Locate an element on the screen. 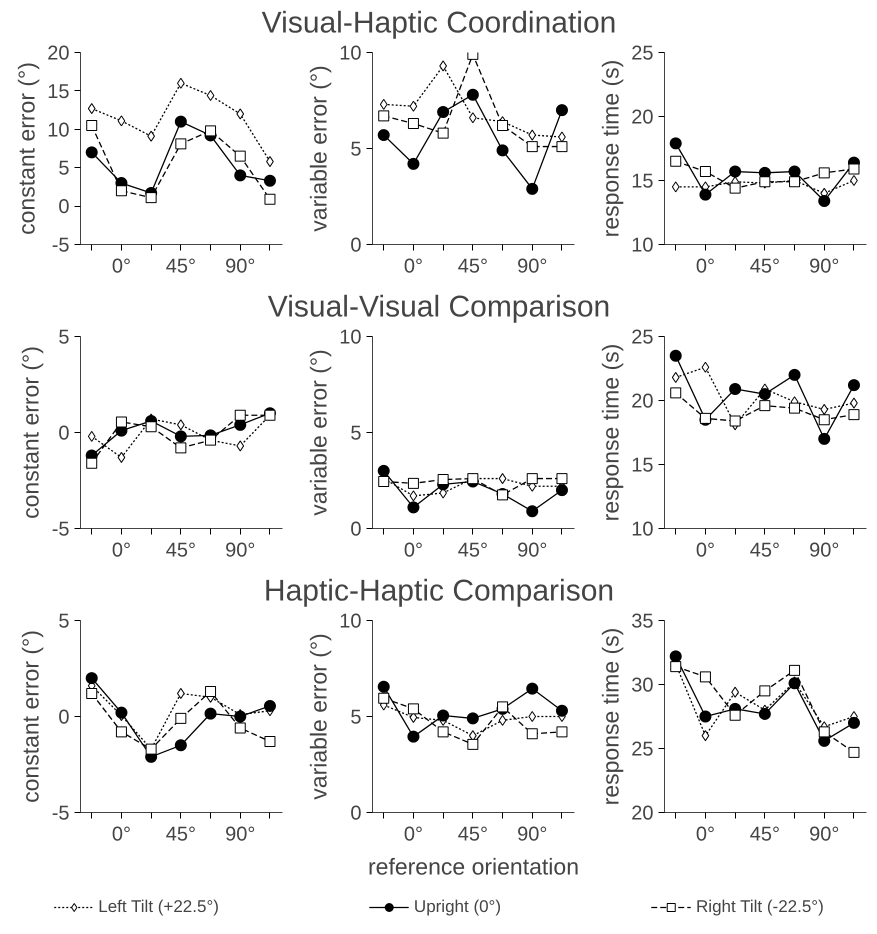 Image resolution: width=877 pixels, height=934 pixels. chart-title: Visual-Haptic Coordination is located at coordinates (439, 23).